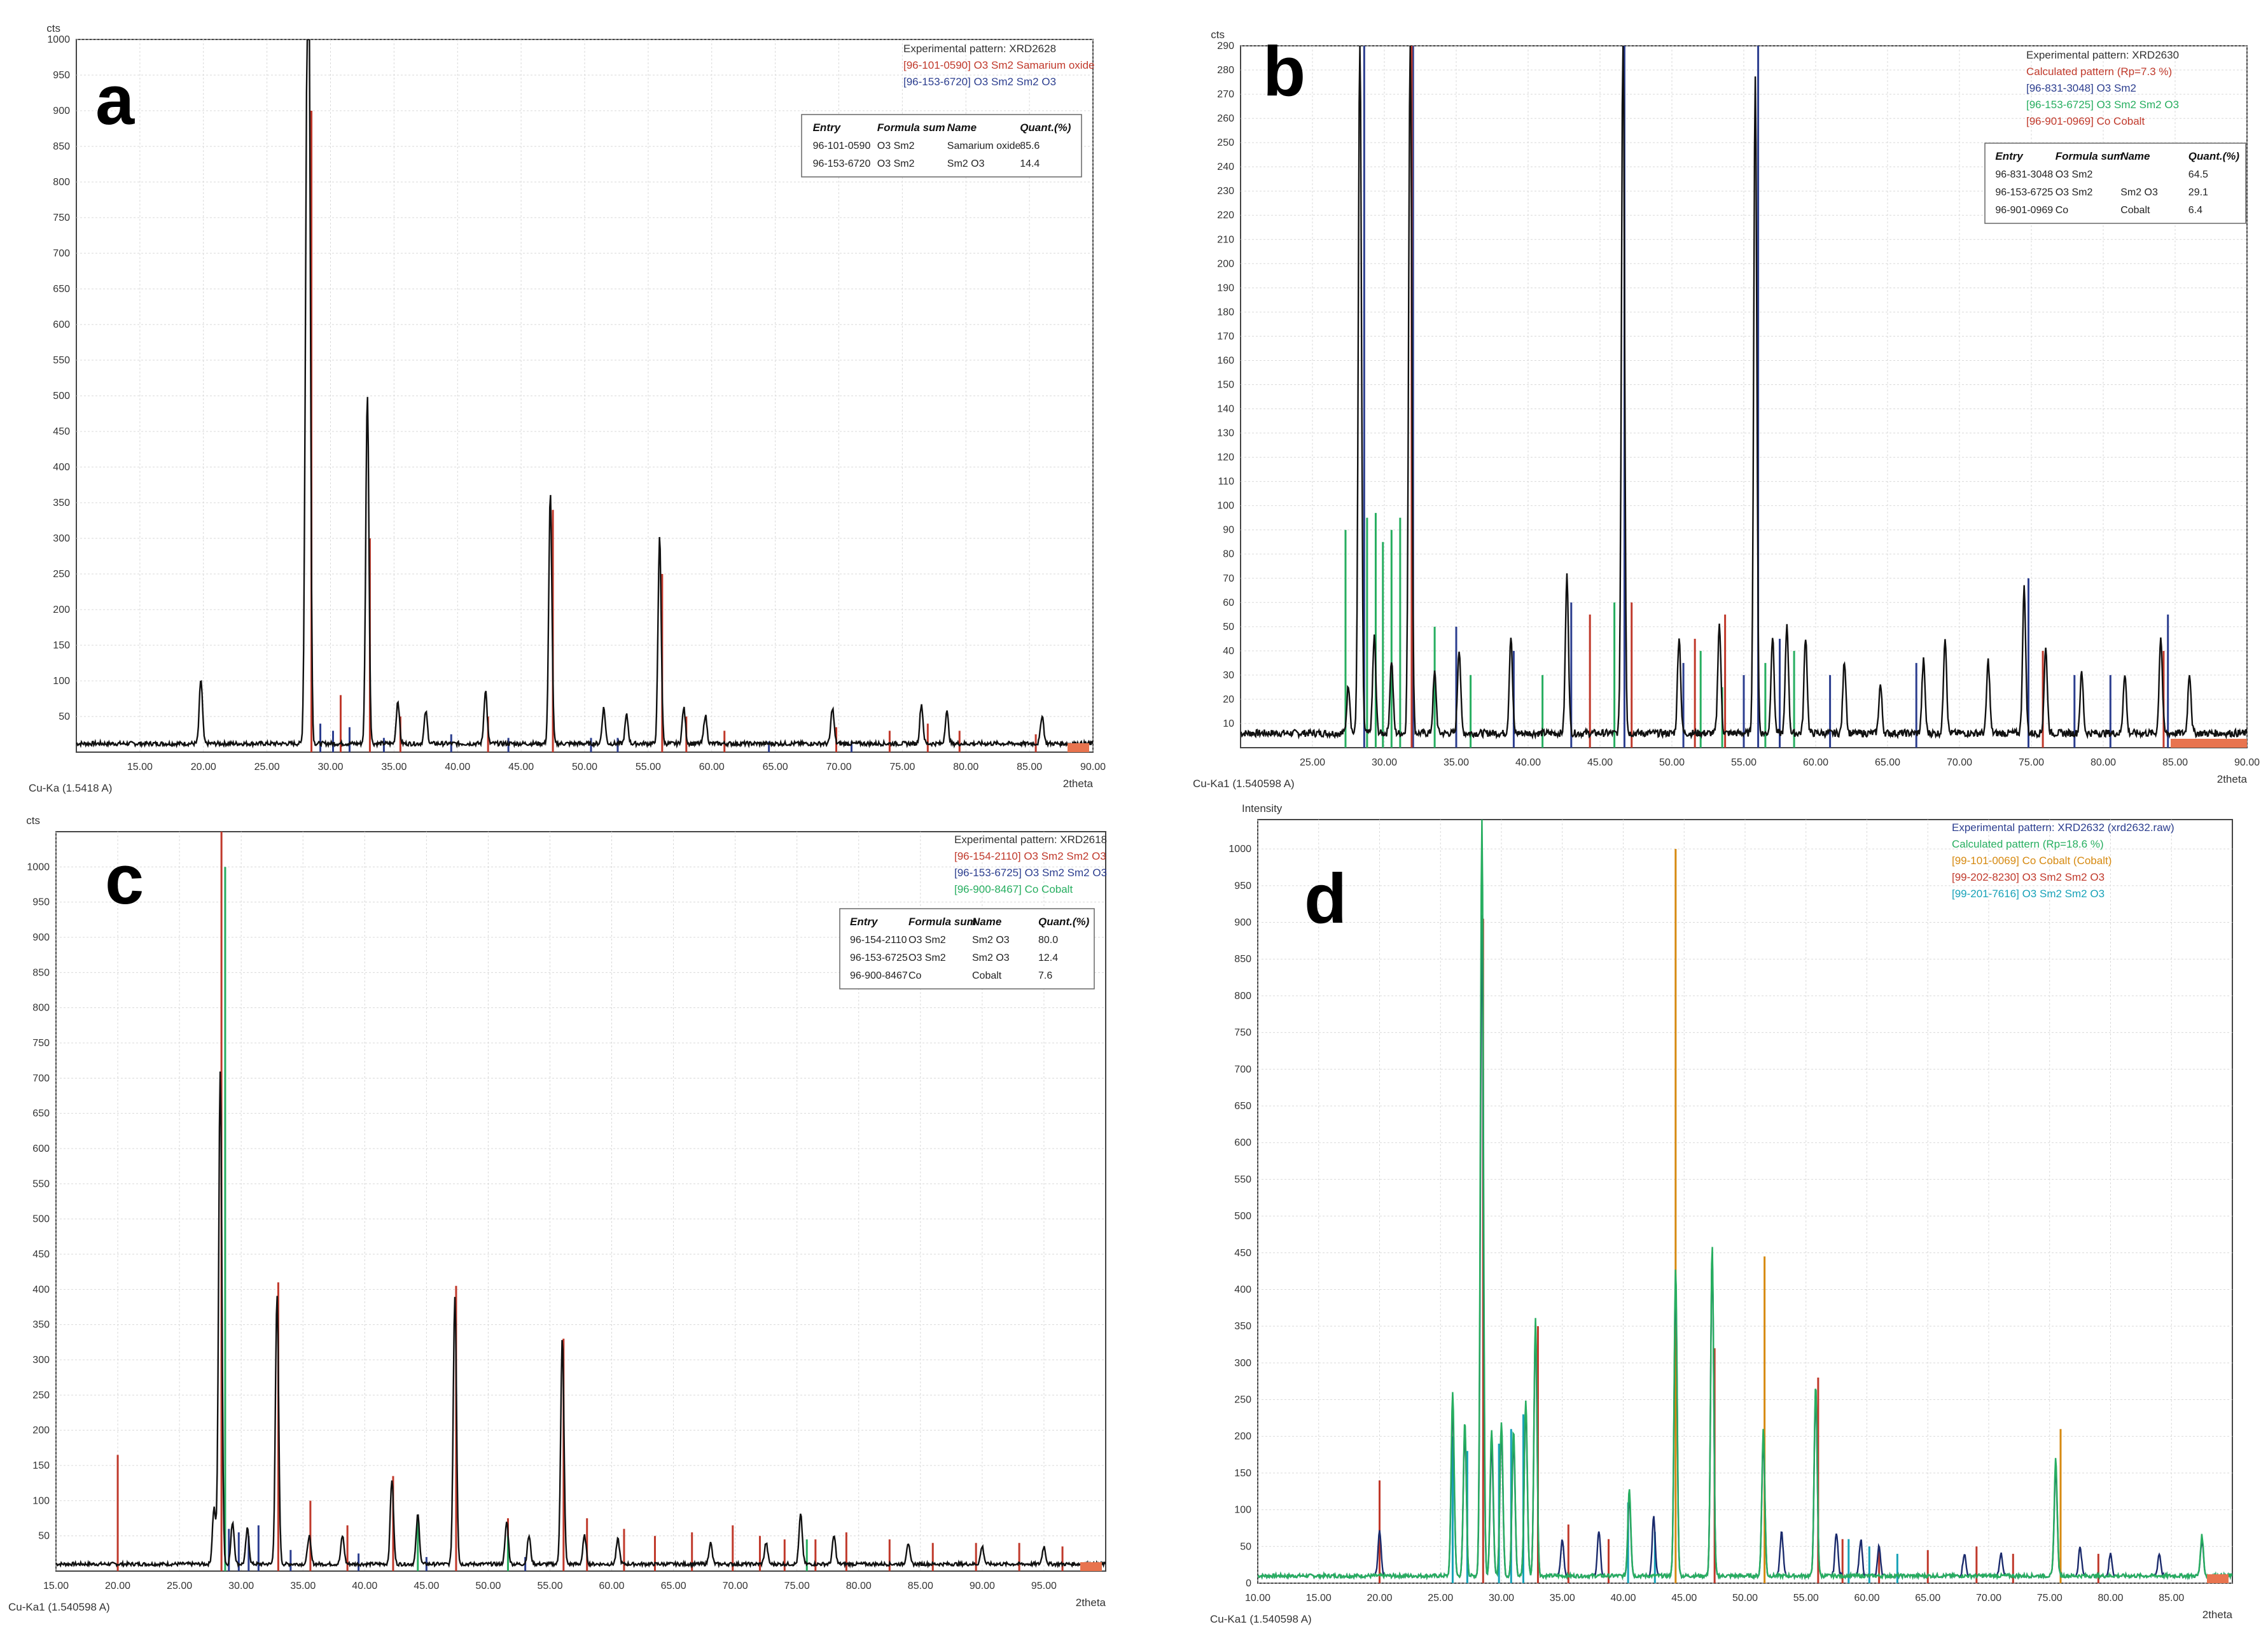  I want to click on quant-table-cell: Co, so click(915, 975).